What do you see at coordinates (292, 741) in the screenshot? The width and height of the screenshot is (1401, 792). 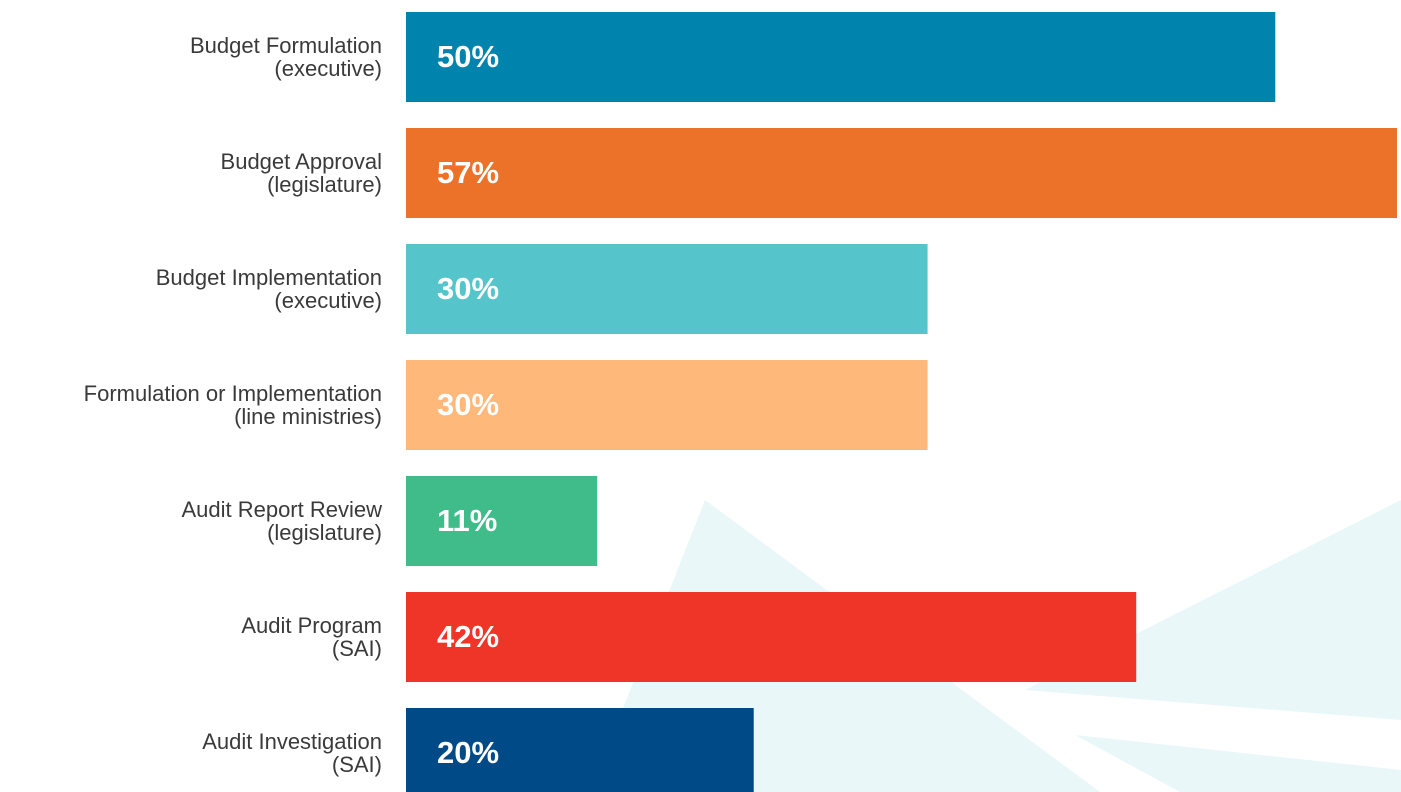 I see `category-label: Audit Investigation` at bounding box center [292, 741].